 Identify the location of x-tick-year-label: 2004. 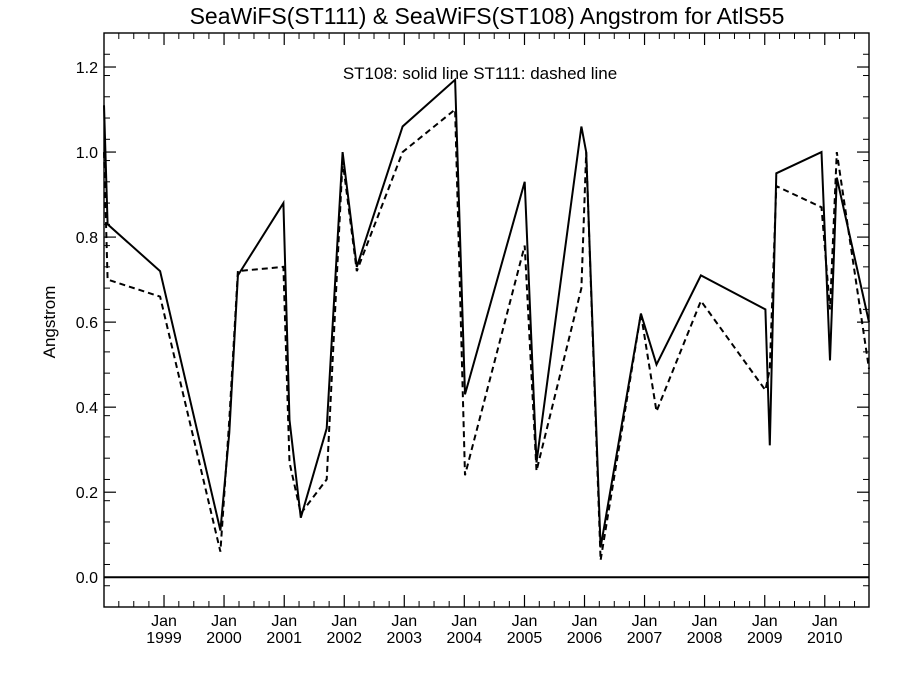
(465, 638).